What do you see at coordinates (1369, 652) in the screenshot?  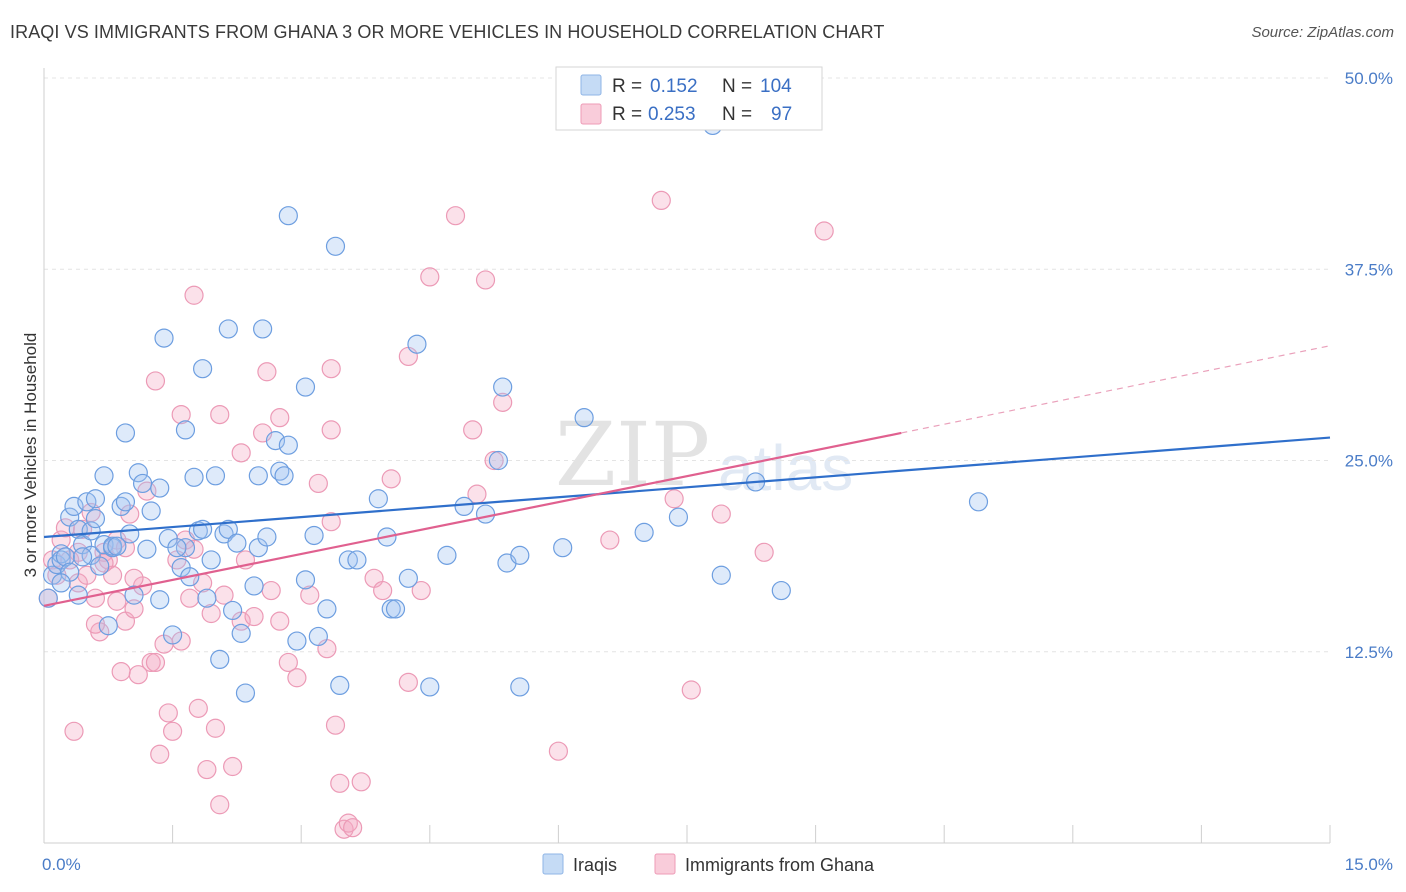 I see `y-tick-label-0: 12.5%` at bounding box center [1369, 652].